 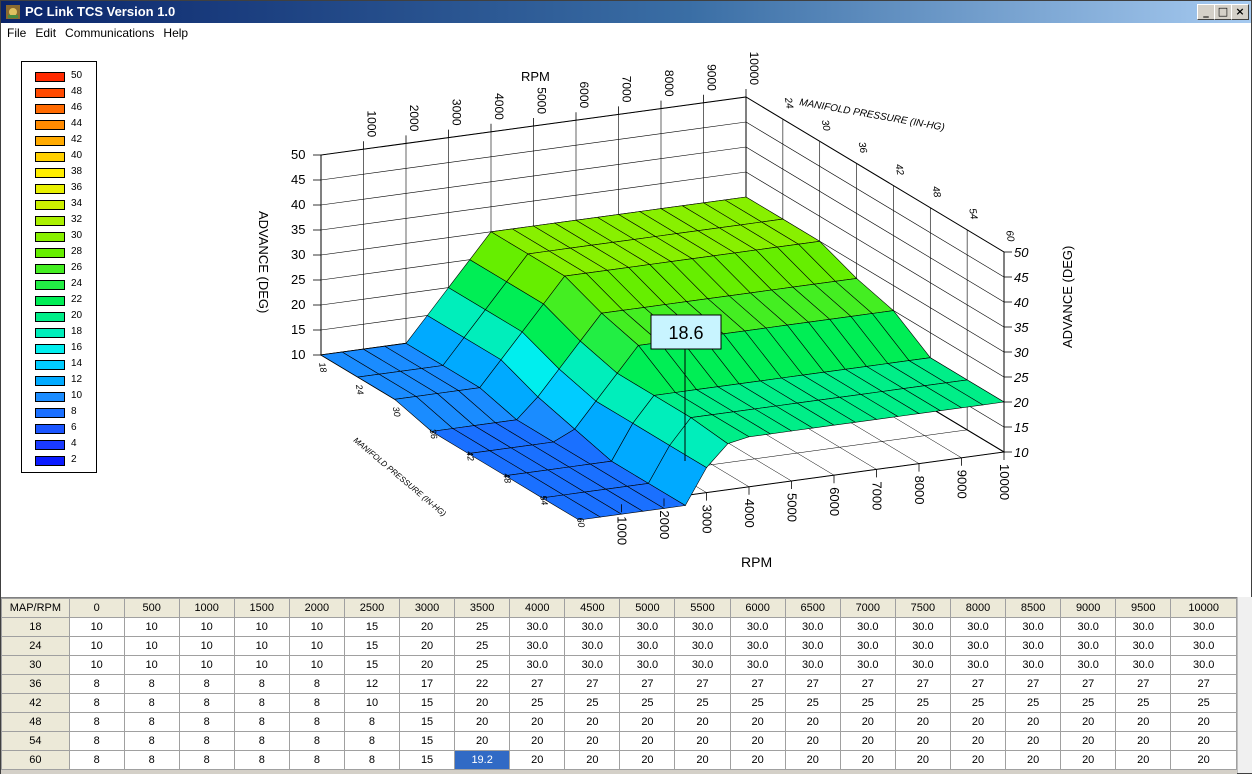 What do you see at coordinates (592, 608) in the screenshot?
I see `column-header: 4500` at bounding box center [592, 608].